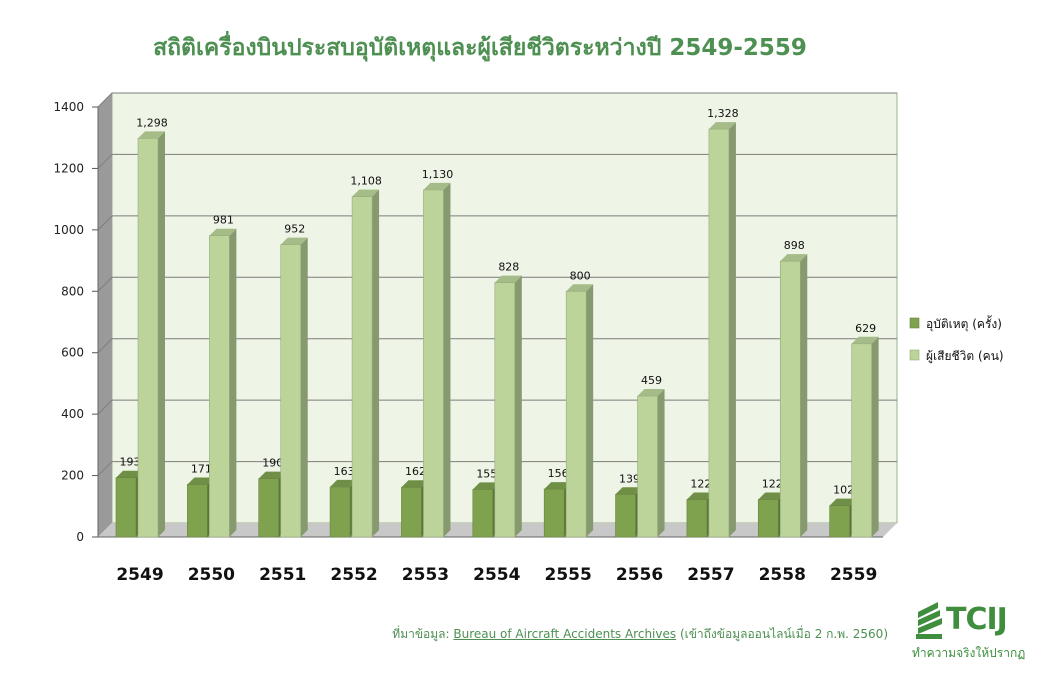 This screenshot has width=1040, height=675. Describe the element at coordinates (977, 619) in the screenshot. I see `tcij-logo-text: TCIJ` at that location.